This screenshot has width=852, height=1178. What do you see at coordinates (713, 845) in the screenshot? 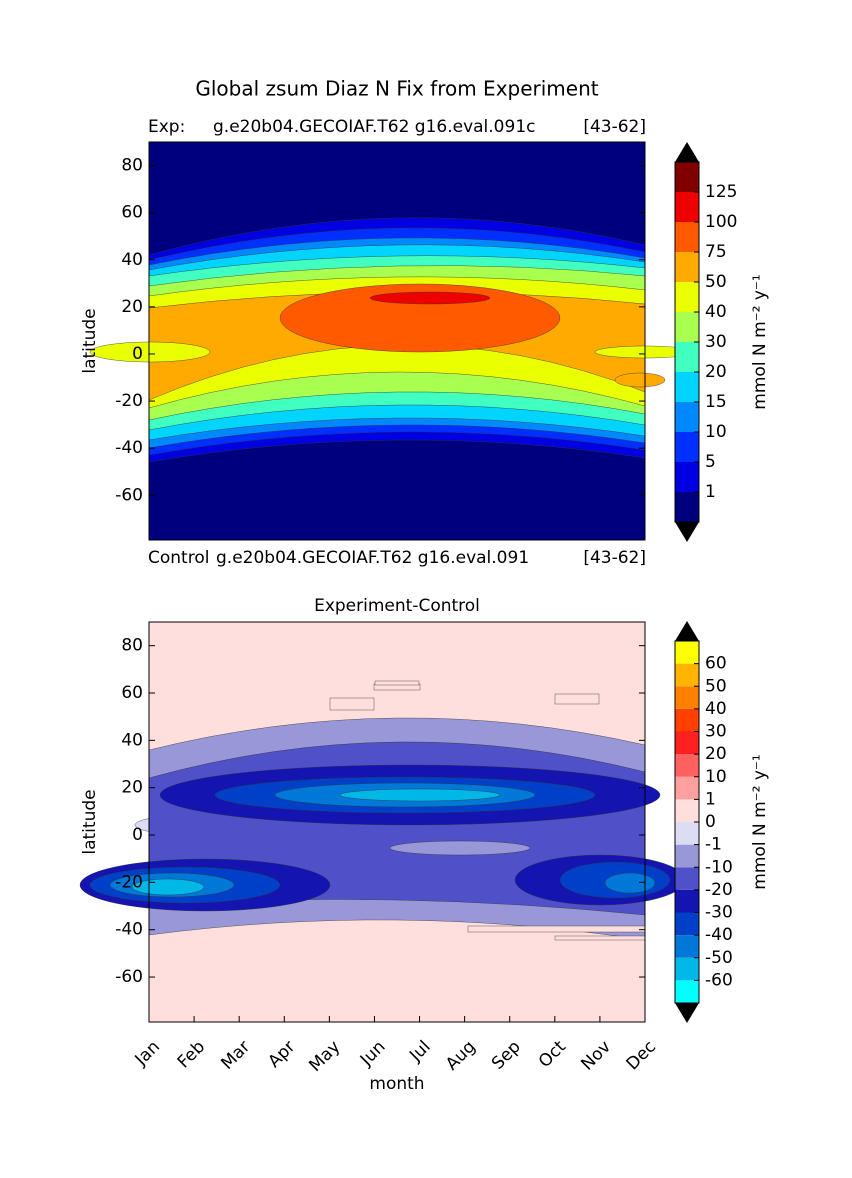
I see `colorbar-tick-label: -1` at bounding box center [713, 845].